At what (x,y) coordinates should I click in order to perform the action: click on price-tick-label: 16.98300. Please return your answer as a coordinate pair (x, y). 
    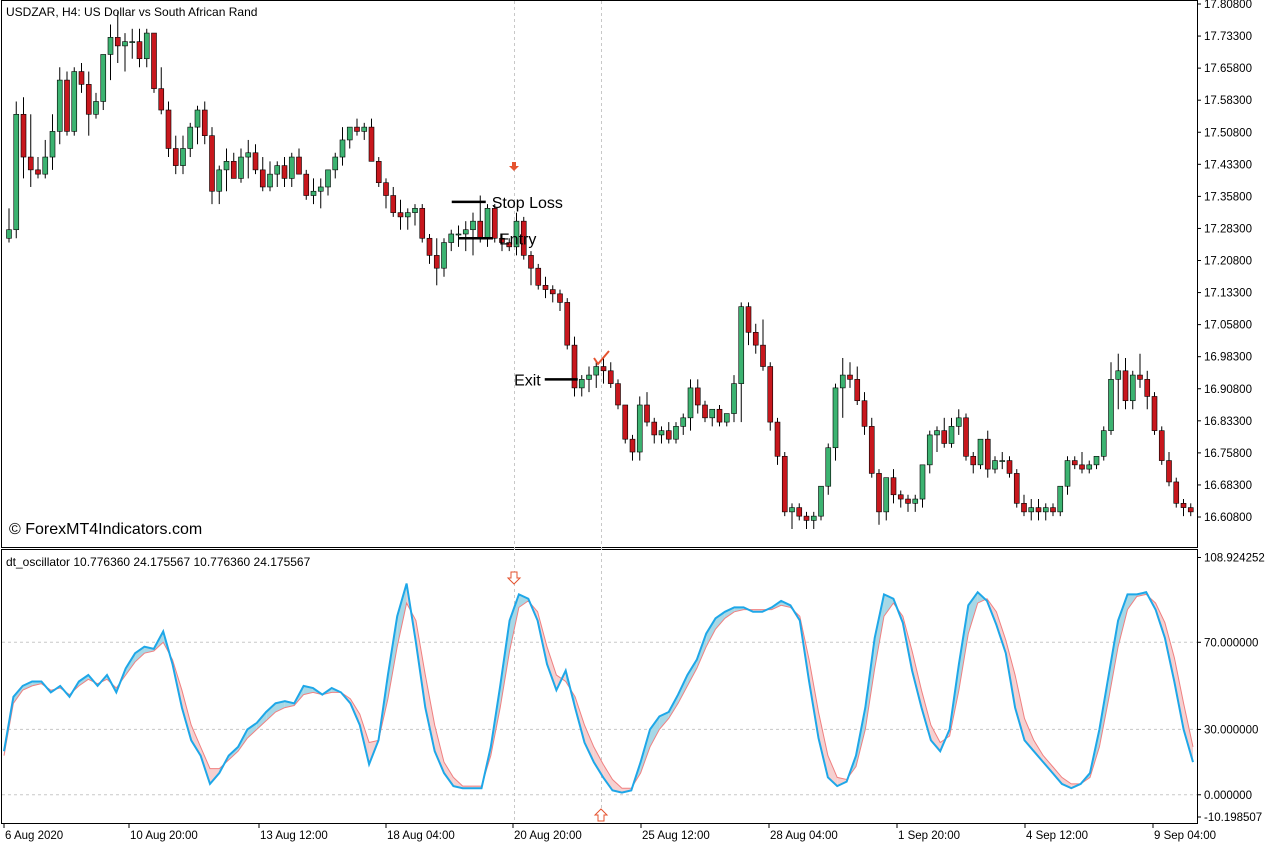
    Looking at the image, I should click on (1228, 358).